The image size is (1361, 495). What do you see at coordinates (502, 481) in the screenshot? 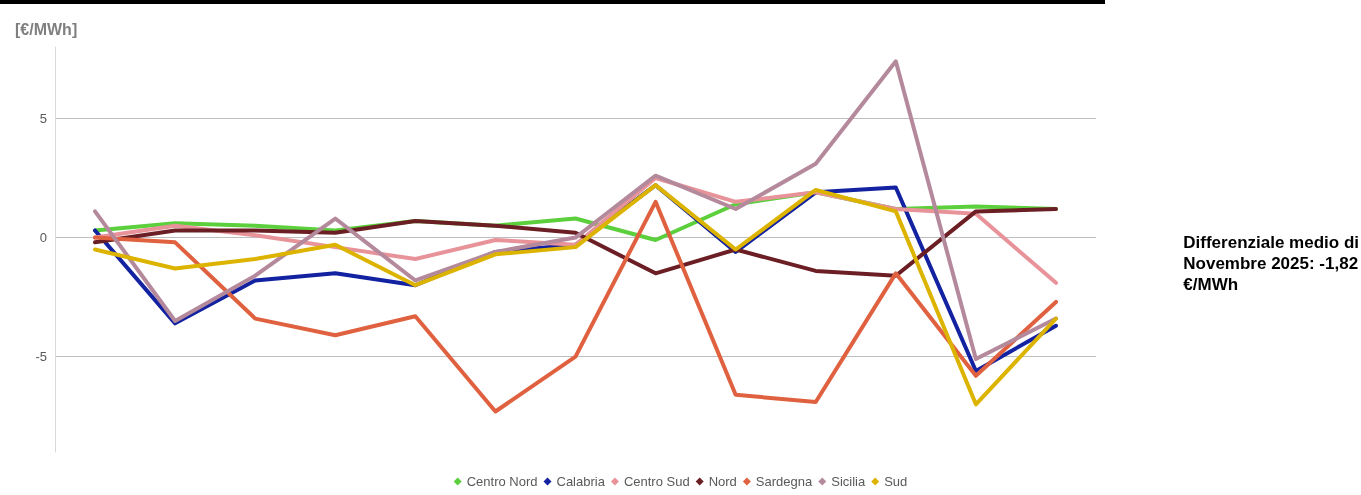
I see `legend-label: Centro Nord` at bounding box center [502, 481].